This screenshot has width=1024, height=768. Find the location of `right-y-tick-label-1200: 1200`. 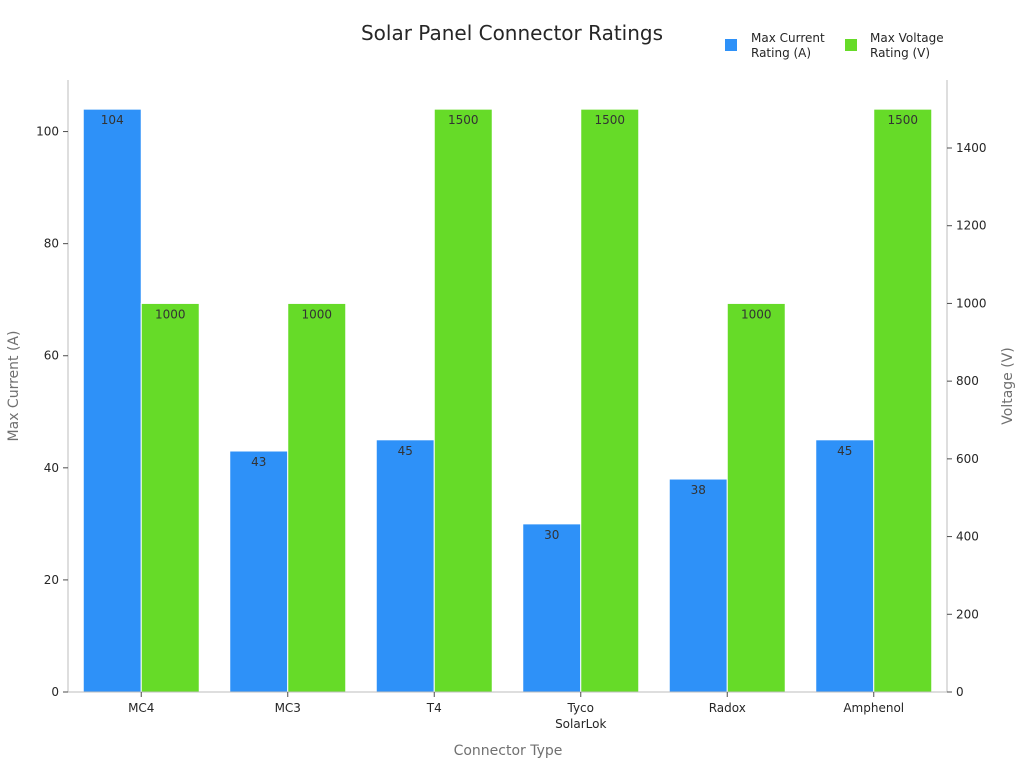

right-y-tick-label-1200: 1200 is located at coordinates (971, 226).